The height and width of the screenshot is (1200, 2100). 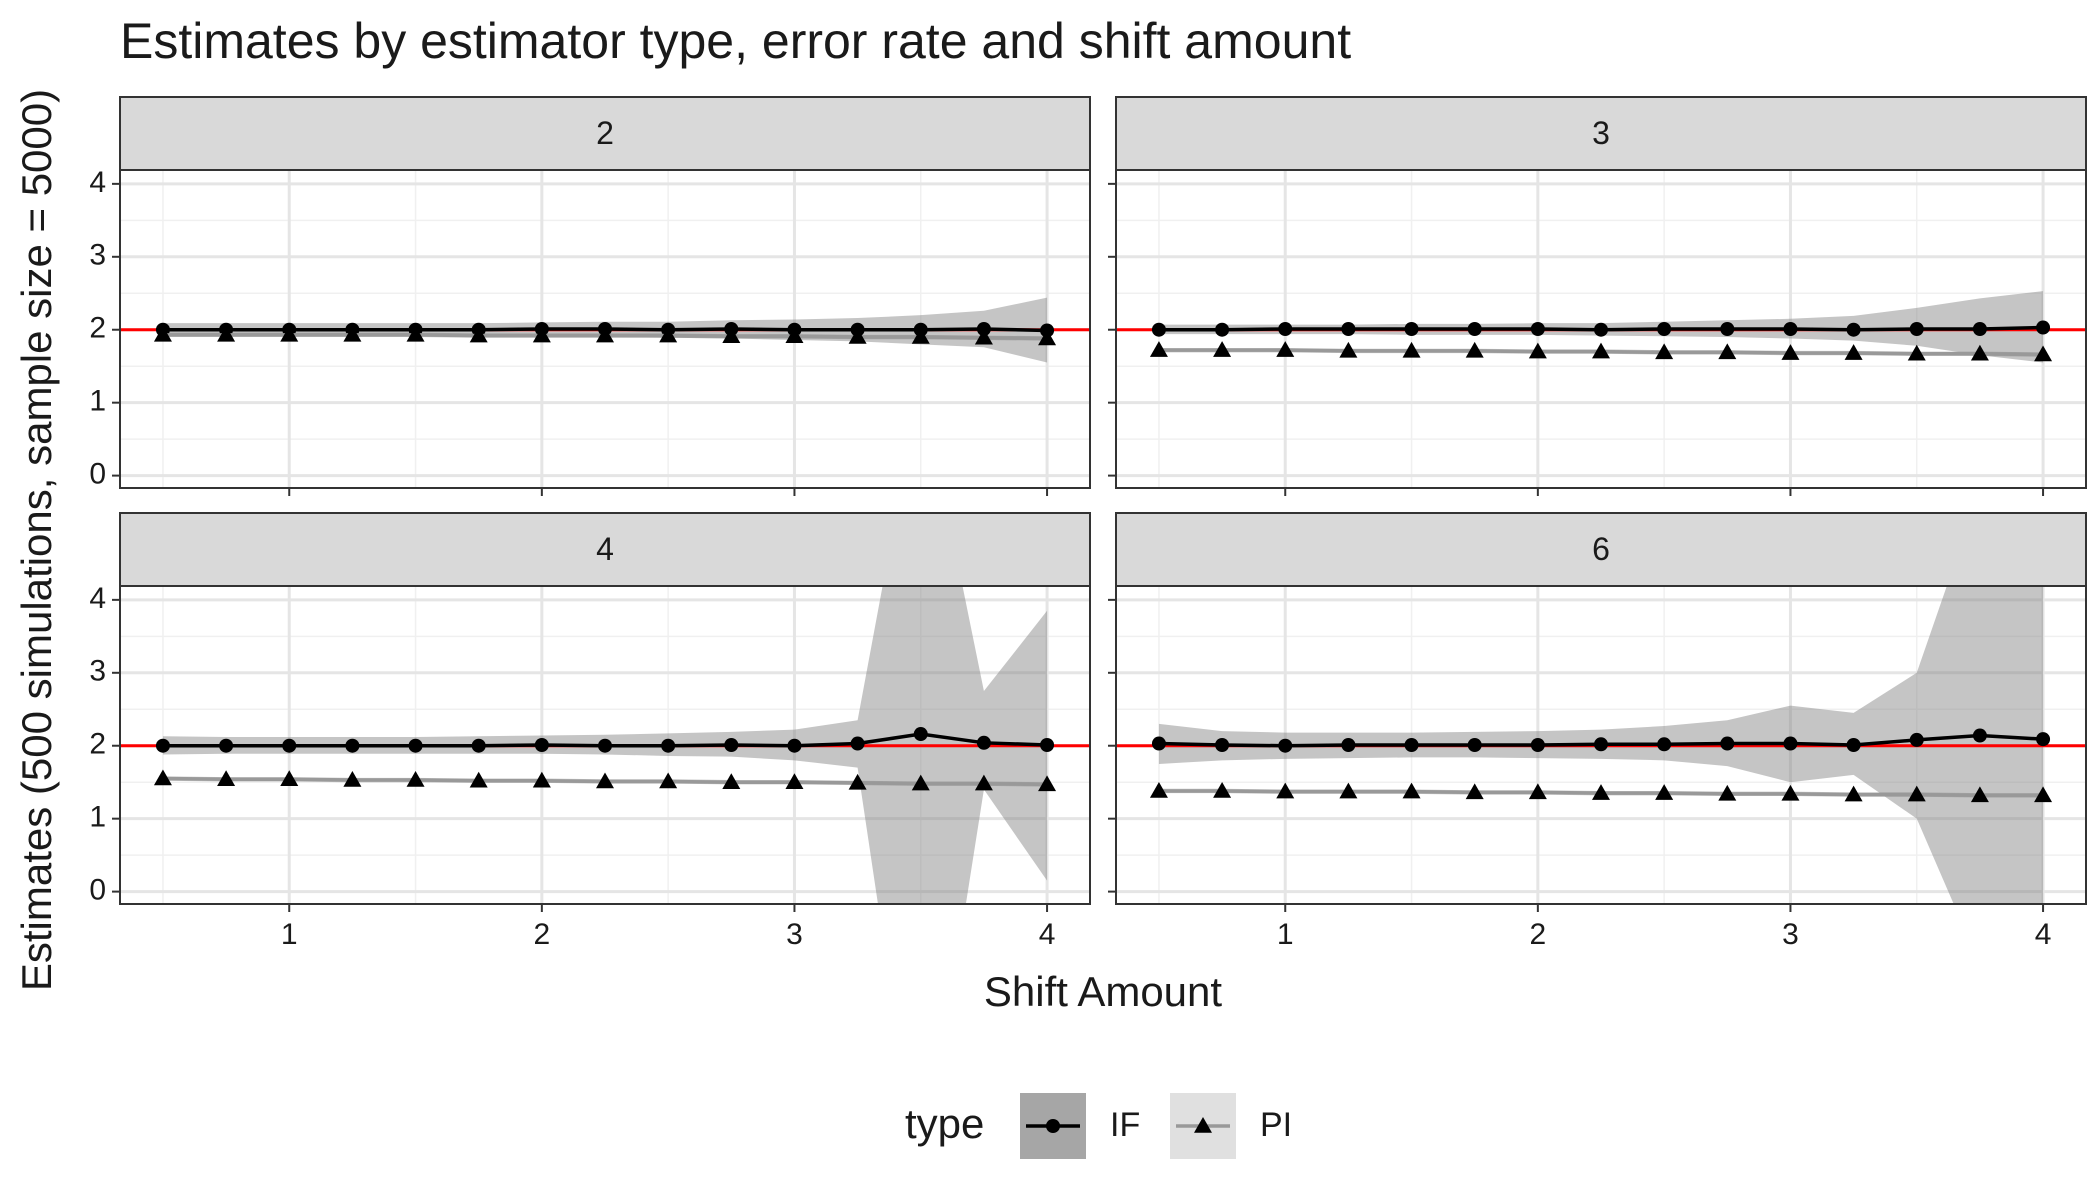 I want to click on facet-label: 4, so click(x=605, y=549).